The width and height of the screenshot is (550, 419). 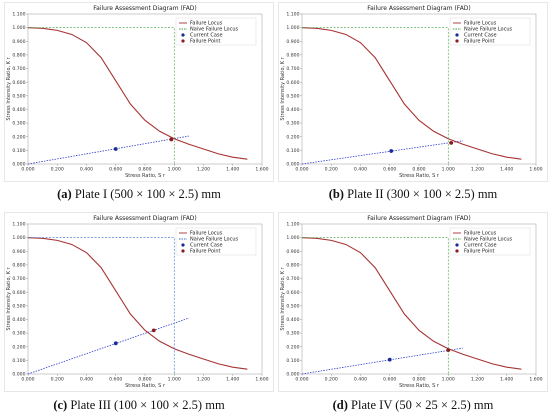 I want to click on current-case-point, so click(x=115, y=343).